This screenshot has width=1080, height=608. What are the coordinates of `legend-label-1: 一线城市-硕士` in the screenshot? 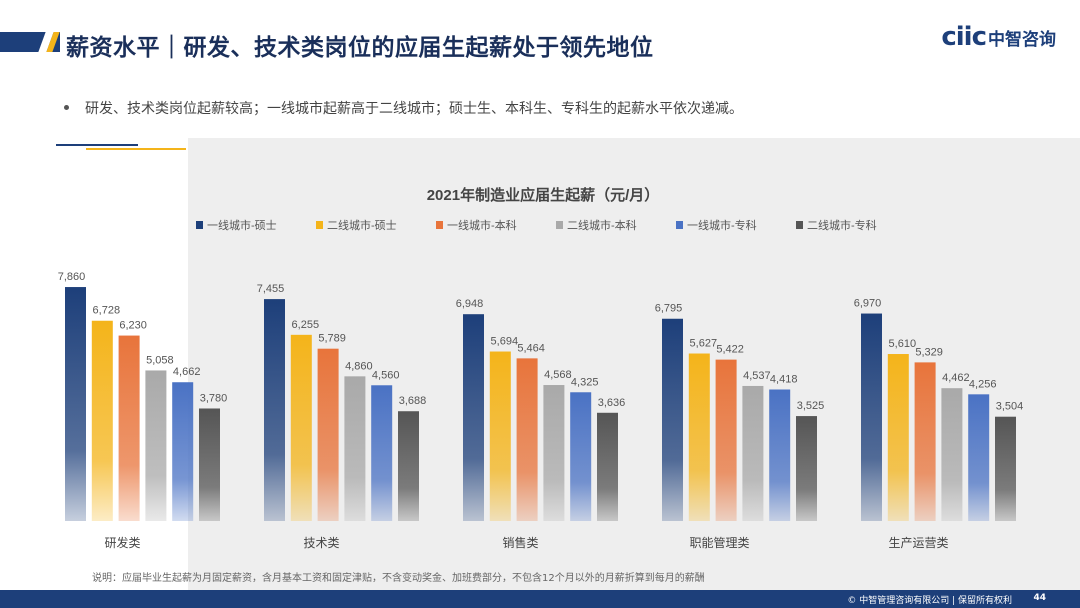 It's located at (242, 225).